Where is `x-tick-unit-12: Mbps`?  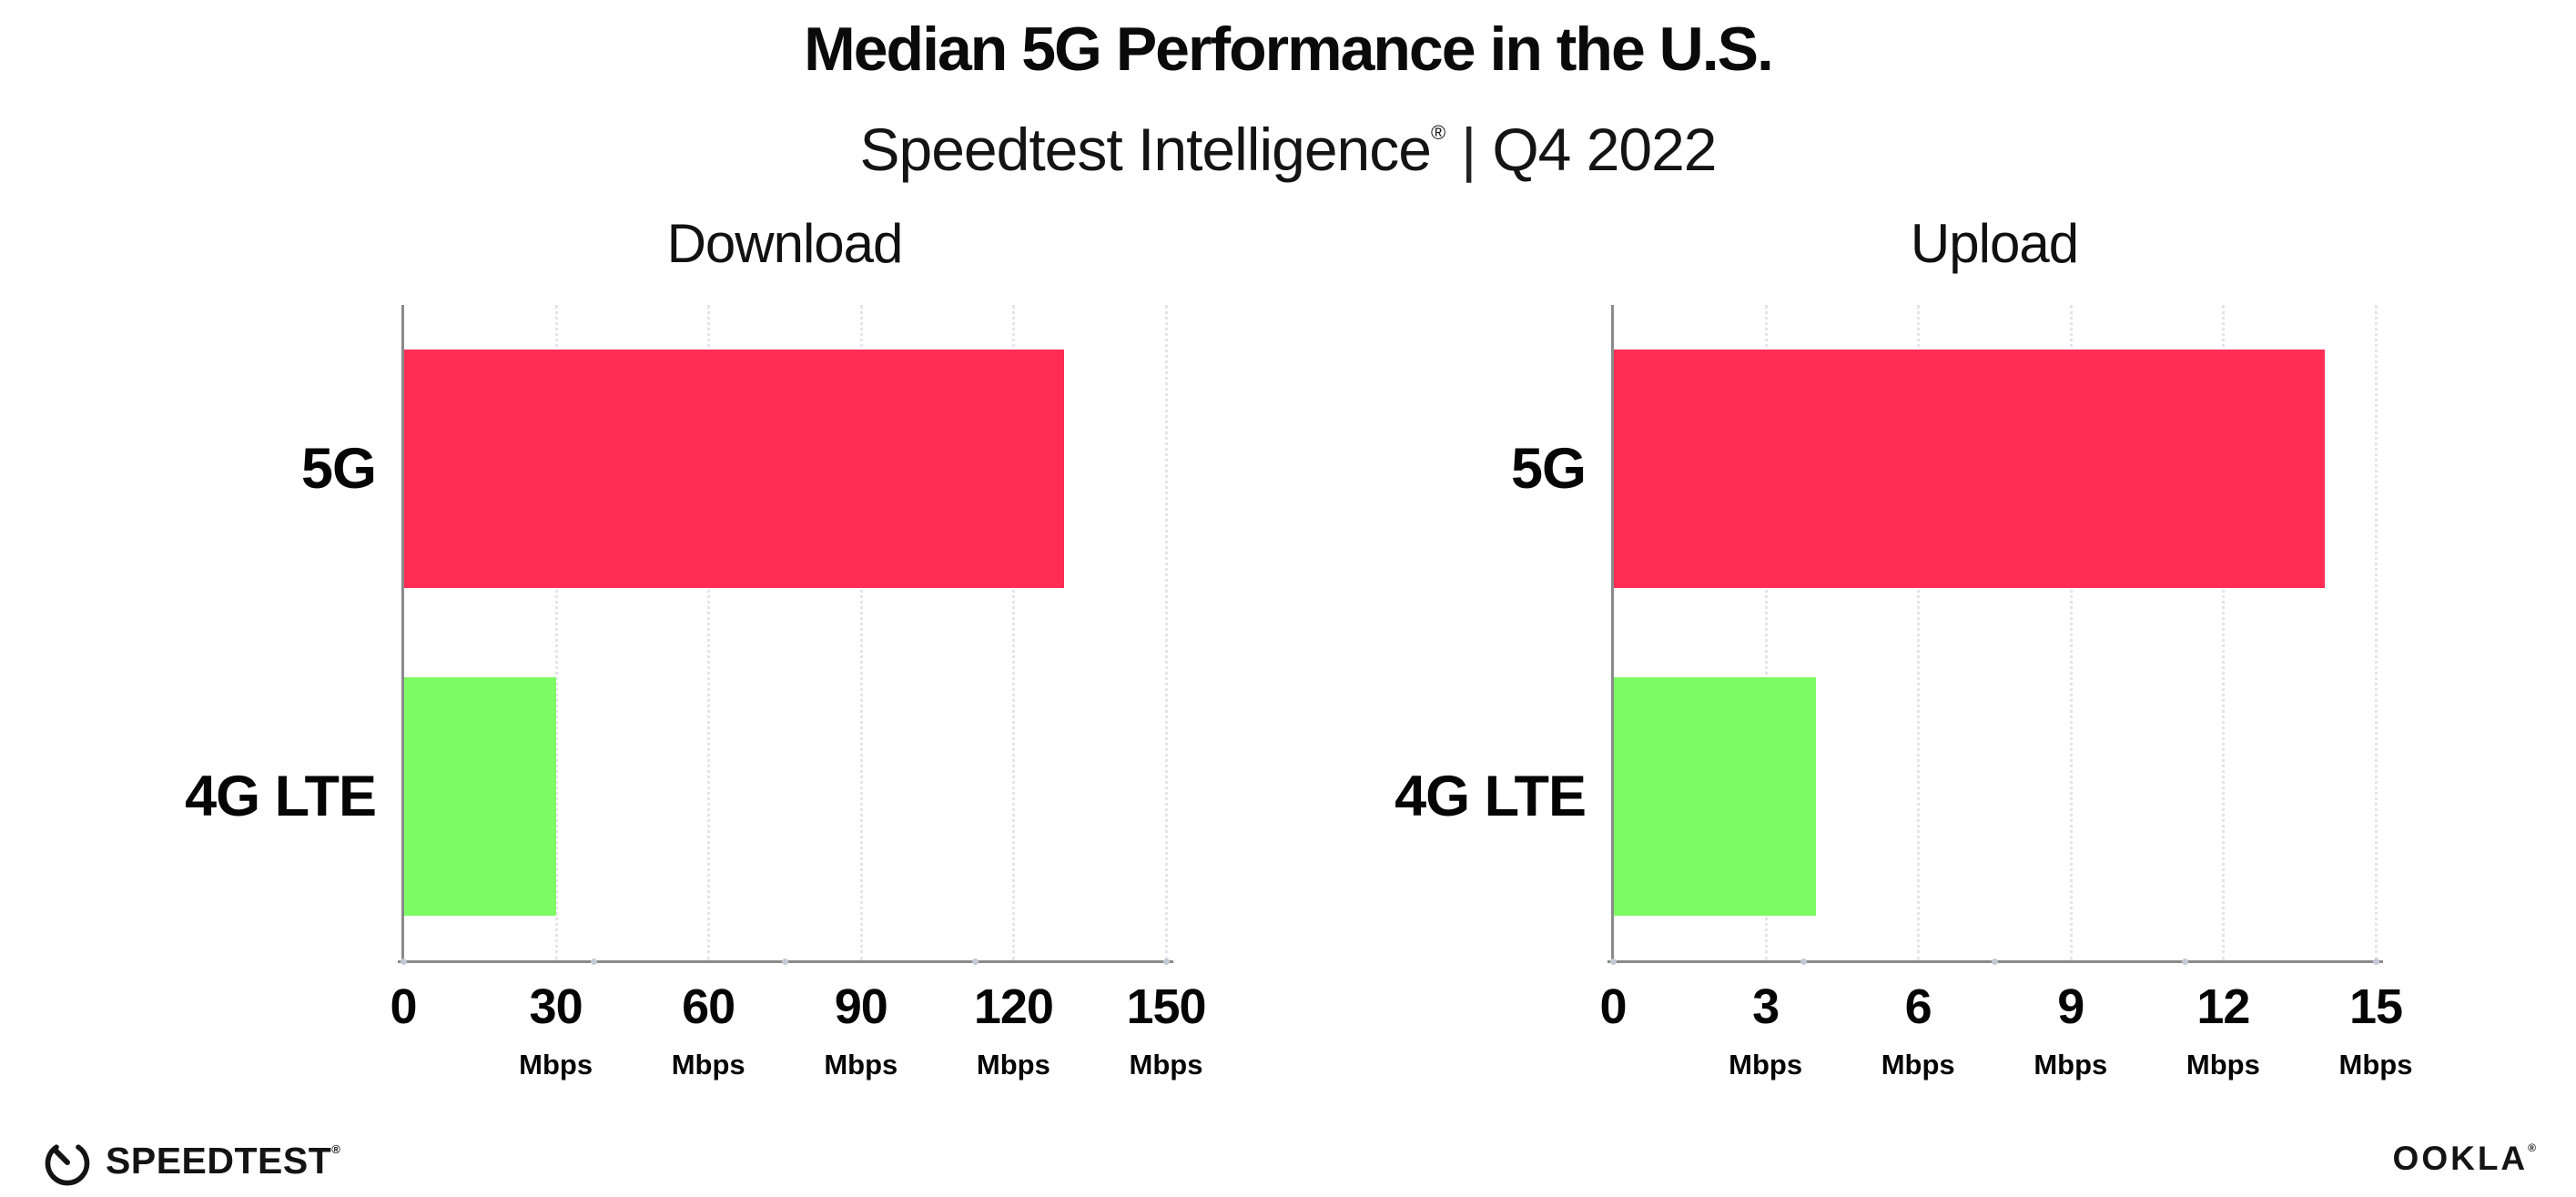 x-tick-unit-12: Mbps is located at coordinates (2223, 1065).